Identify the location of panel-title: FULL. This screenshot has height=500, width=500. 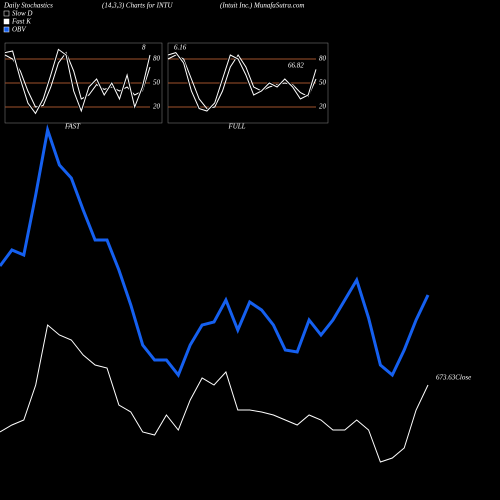
(236, 127).